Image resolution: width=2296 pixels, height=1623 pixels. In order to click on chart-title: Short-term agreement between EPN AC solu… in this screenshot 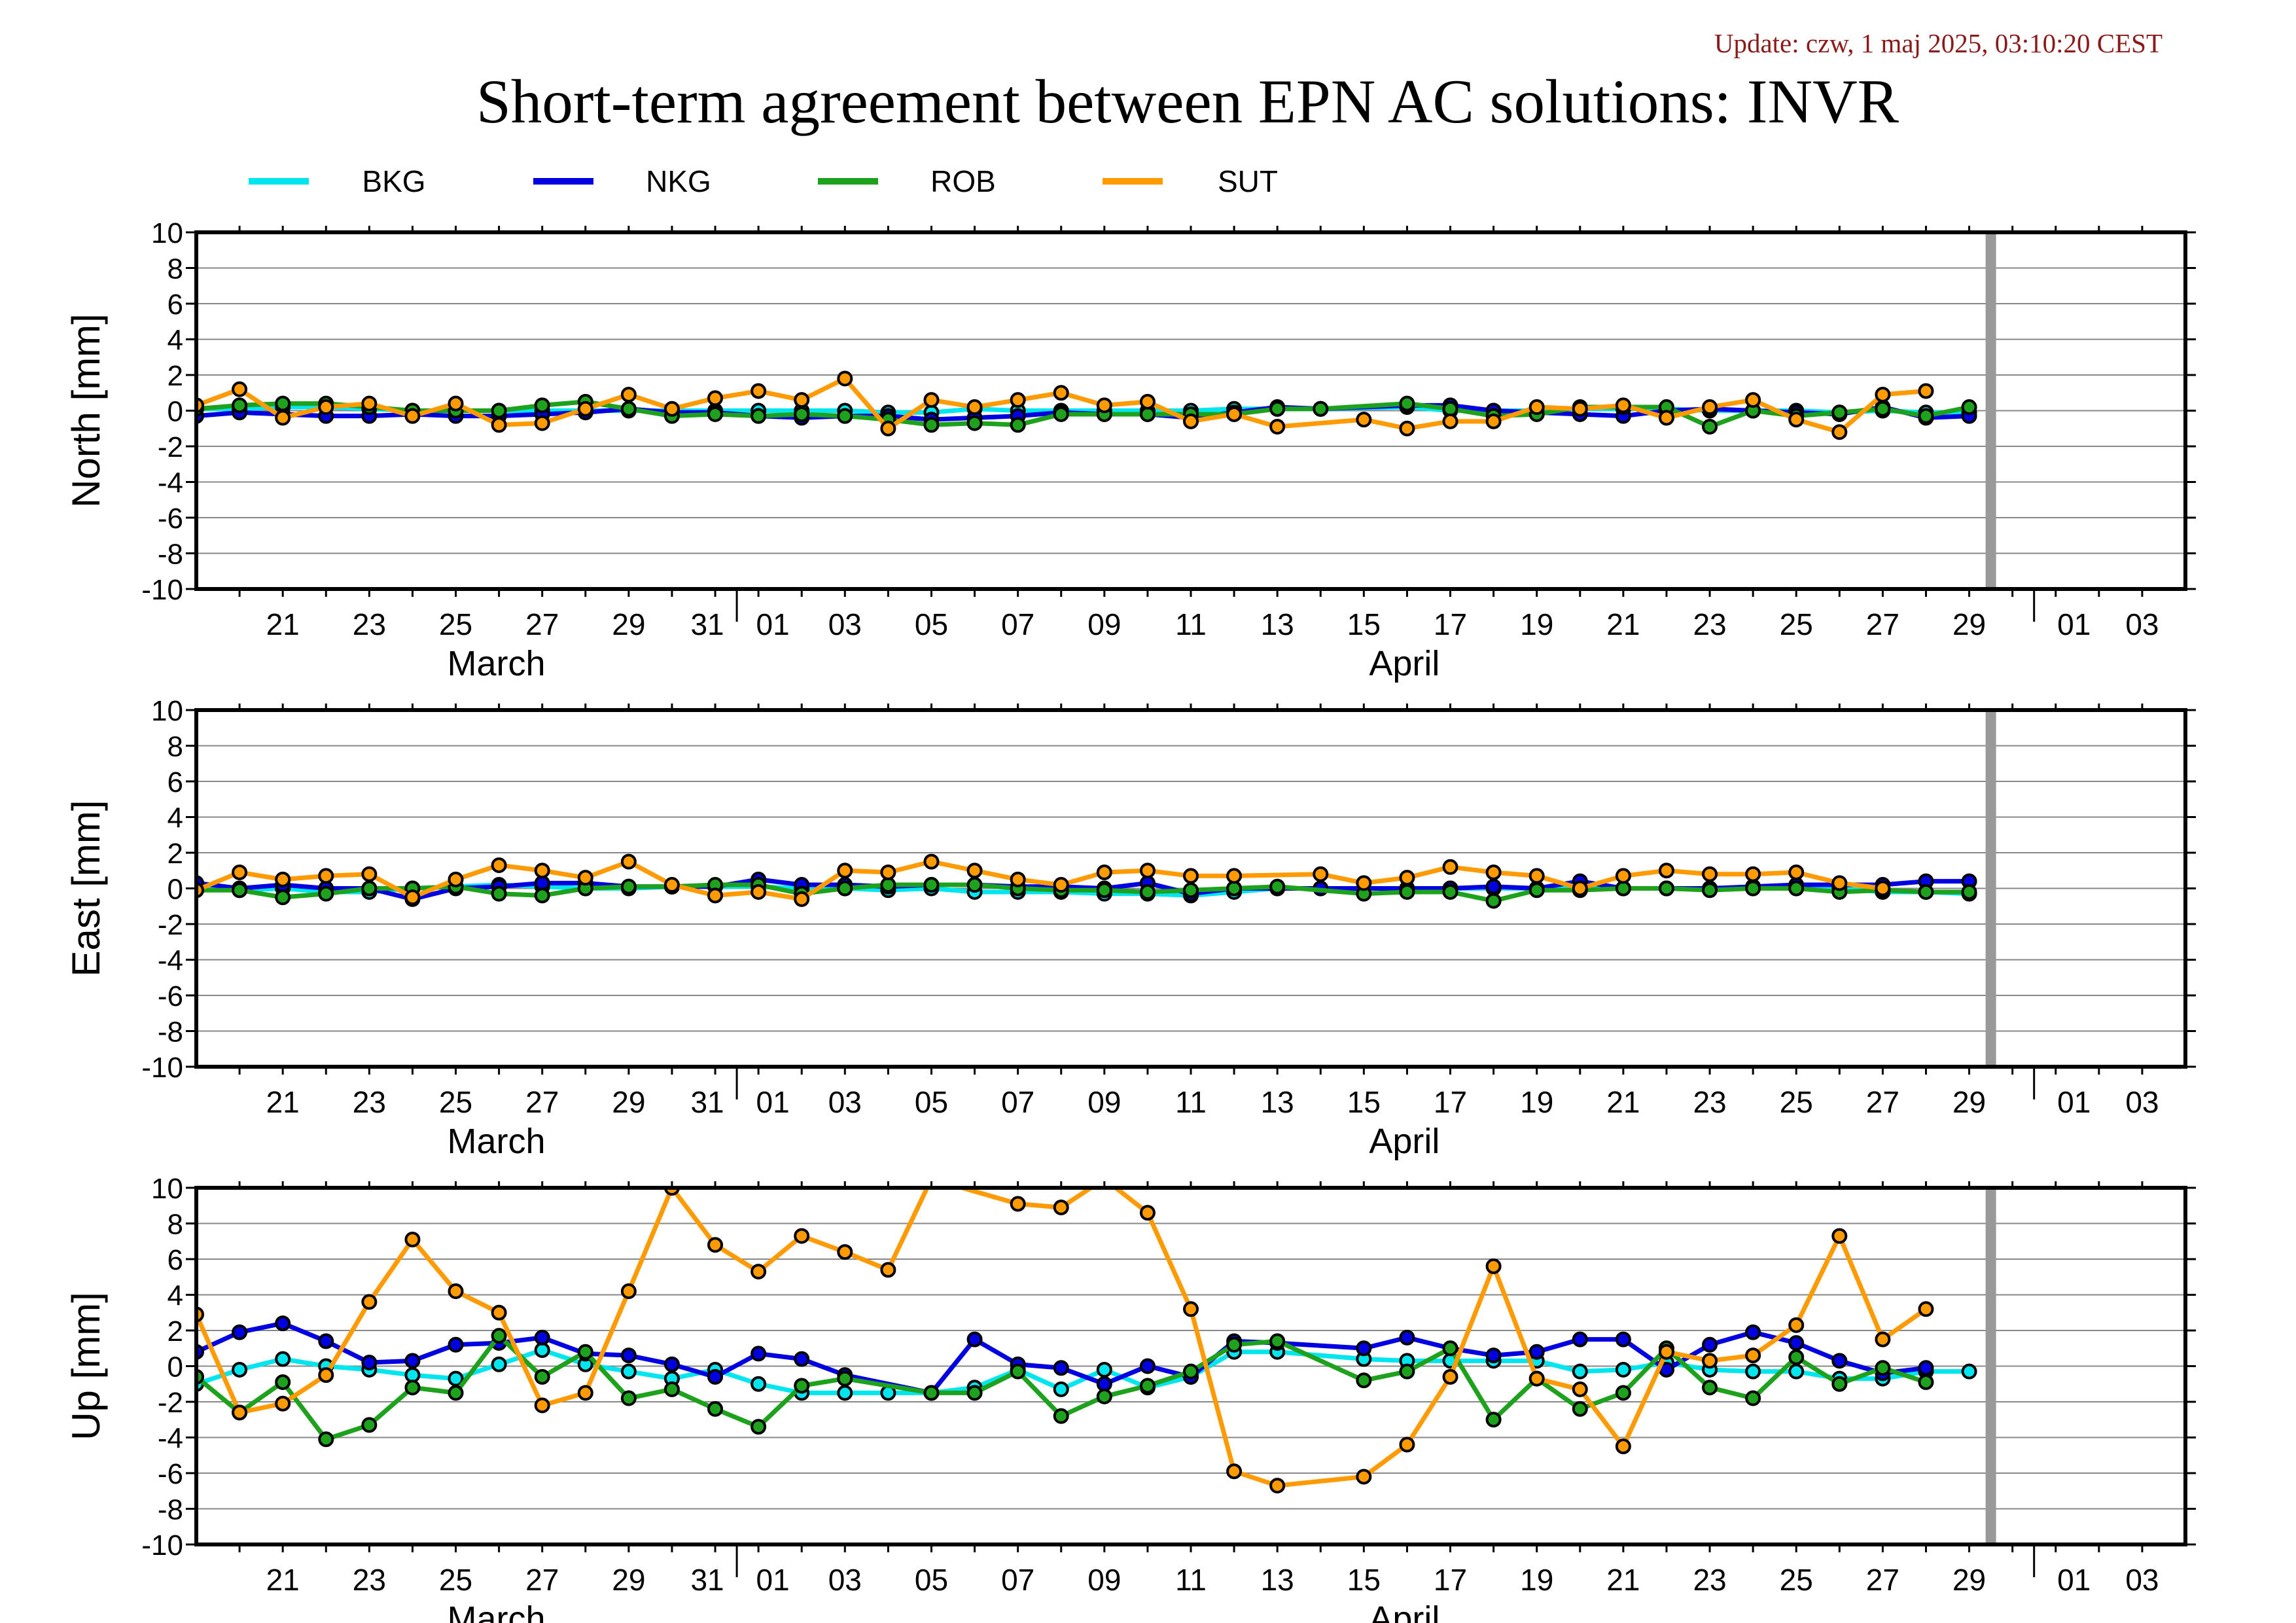, I will do `click(1187, 101)`.